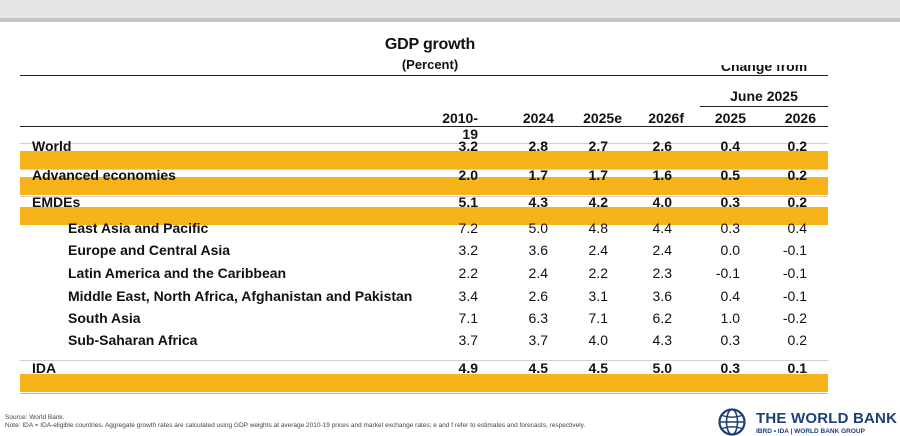  Describe the element at coordinates (52, 146) in the screenshot. I see `row-label: World` at that location.